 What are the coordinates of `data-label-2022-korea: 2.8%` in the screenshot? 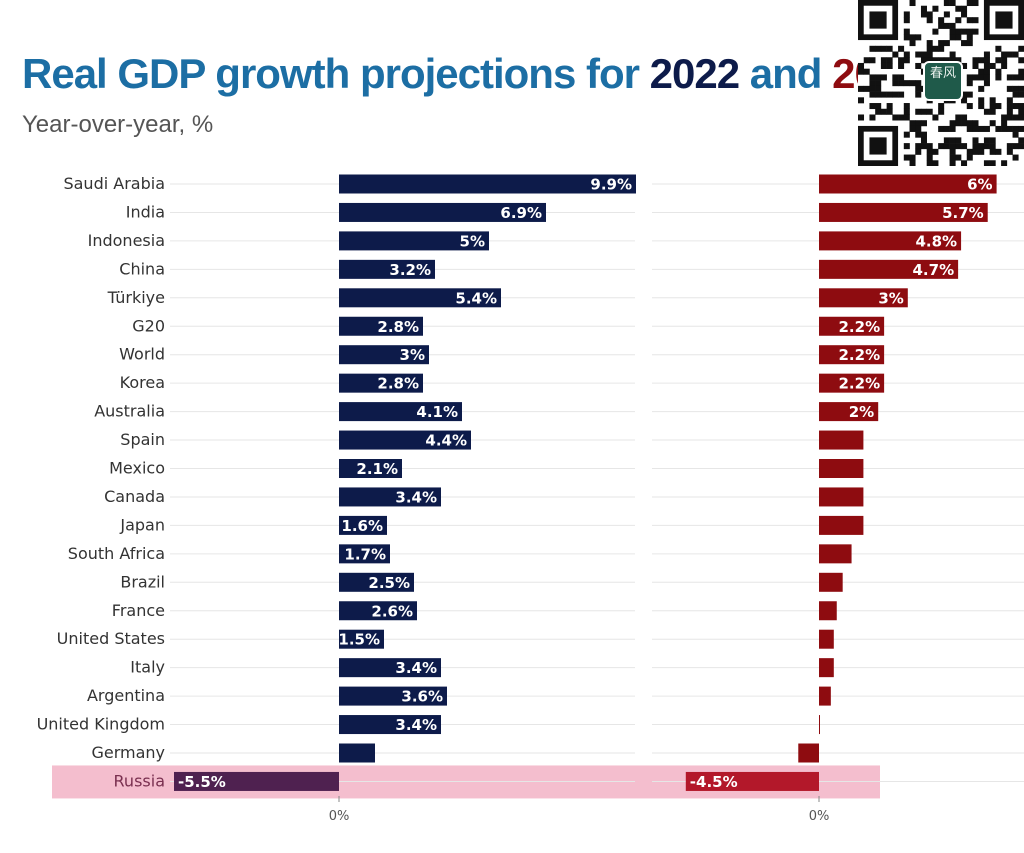 It's located at (398, 384).